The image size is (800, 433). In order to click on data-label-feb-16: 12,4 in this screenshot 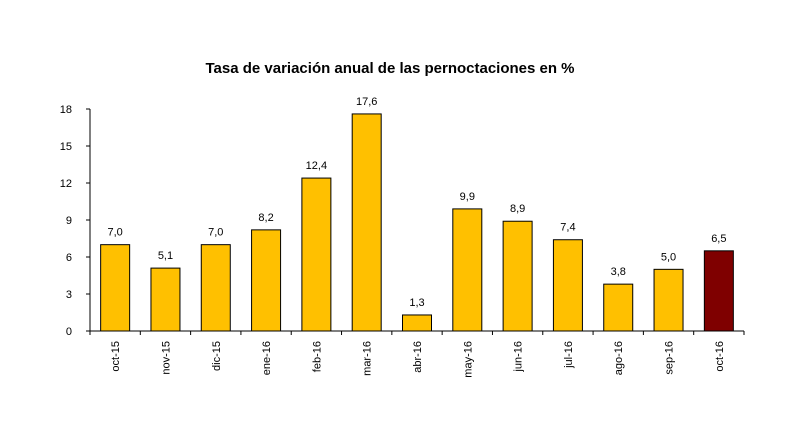, I will do `click(316, 166)`.